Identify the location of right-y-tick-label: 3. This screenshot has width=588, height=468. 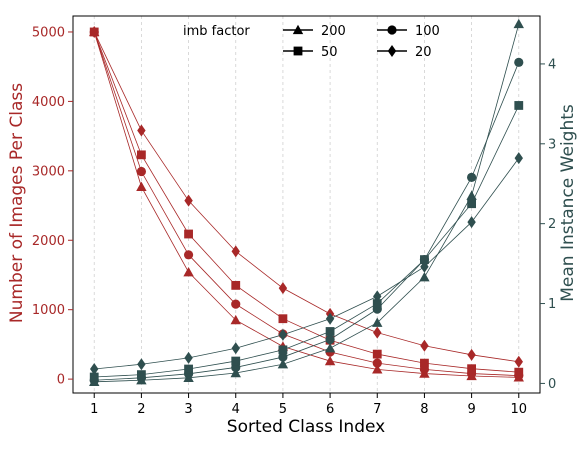
(552, 144).